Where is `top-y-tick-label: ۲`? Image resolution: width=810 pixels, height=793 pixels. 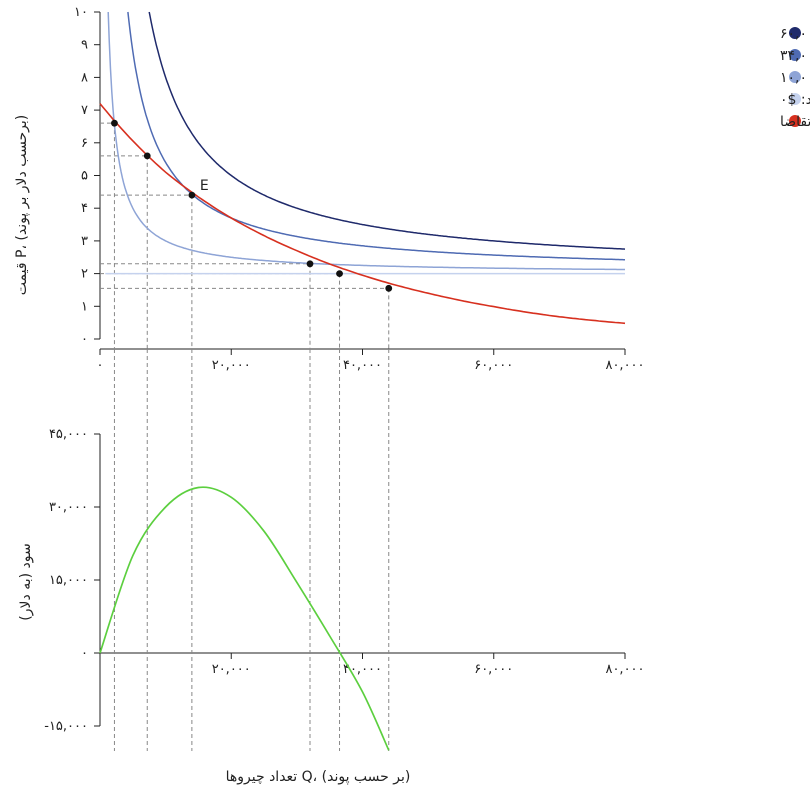
top-y-tick-label: ۲ is located at coordinates (84, 274).